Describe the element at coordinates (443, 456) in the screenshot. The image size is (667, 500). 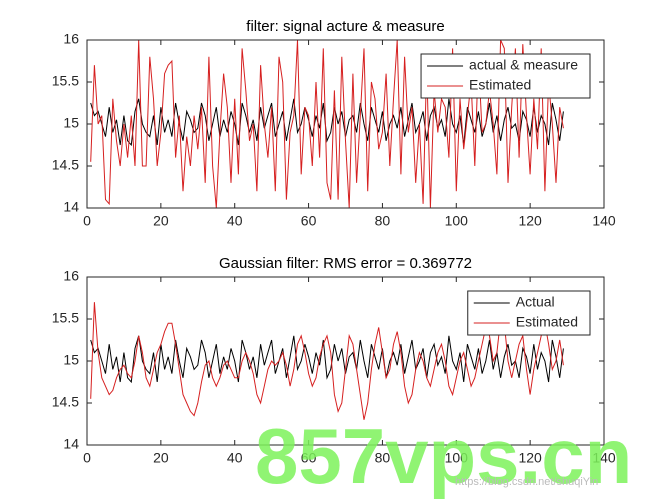
I see `watermark: 857vps.cn` at that location.